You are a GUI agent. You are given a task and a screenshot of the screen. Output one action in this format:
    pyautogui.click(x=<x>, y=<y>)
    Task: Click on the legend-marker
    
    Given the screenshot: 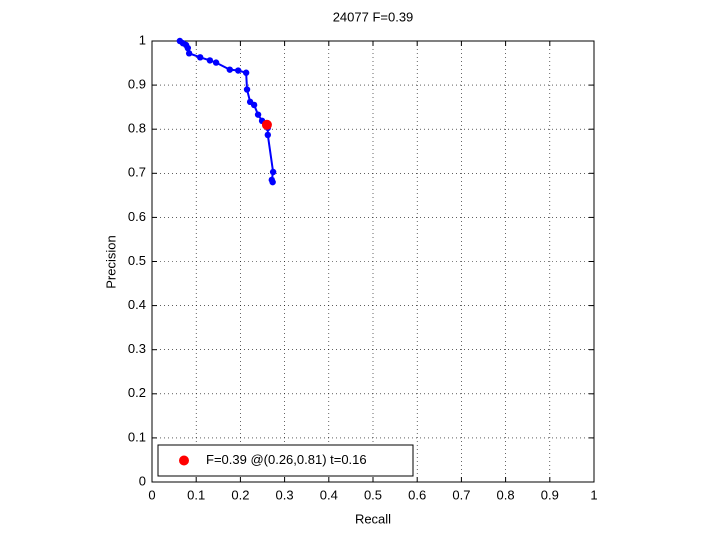 What is the action you would take?
    pyautogui.click(x=184, y=460)
    